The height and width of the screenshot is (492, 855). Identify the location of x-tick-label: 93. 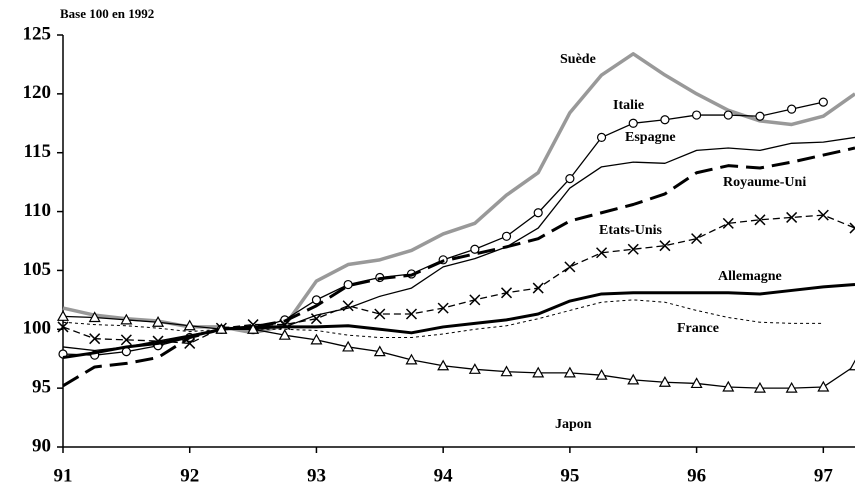
(316, 475).